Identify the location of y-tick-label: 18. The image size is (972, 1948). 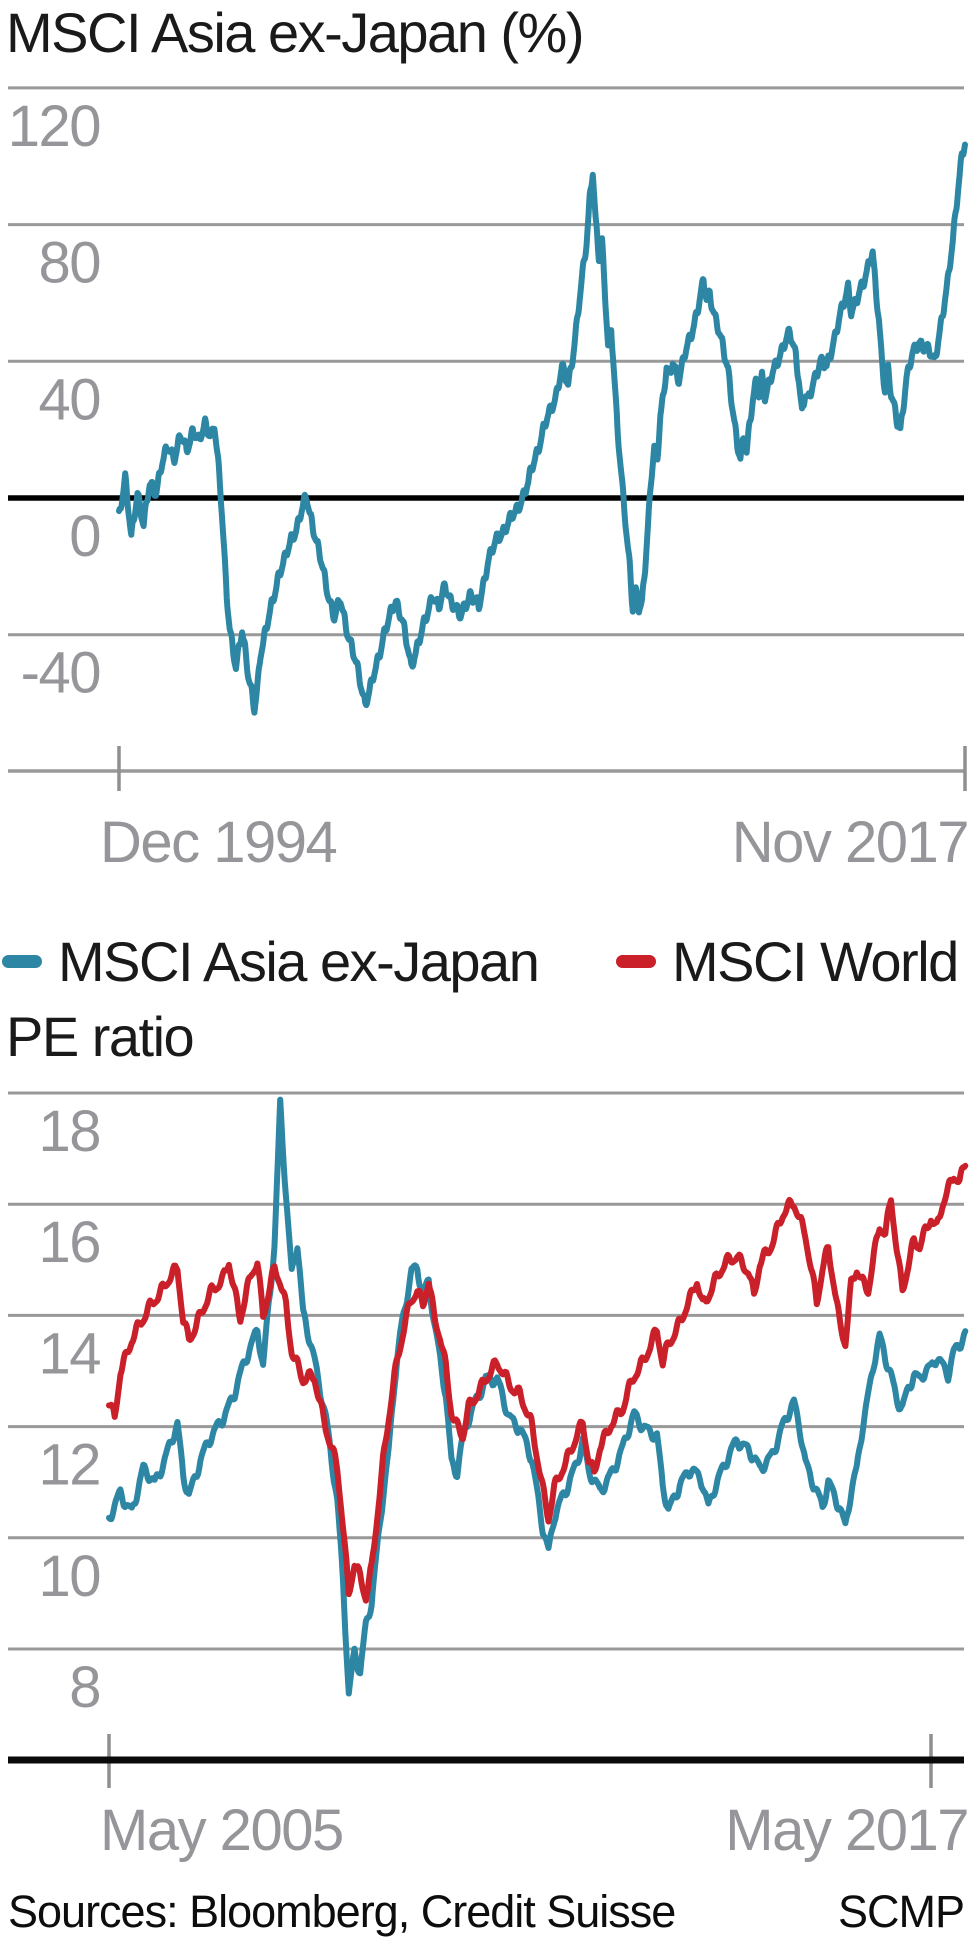
(69, 1131).